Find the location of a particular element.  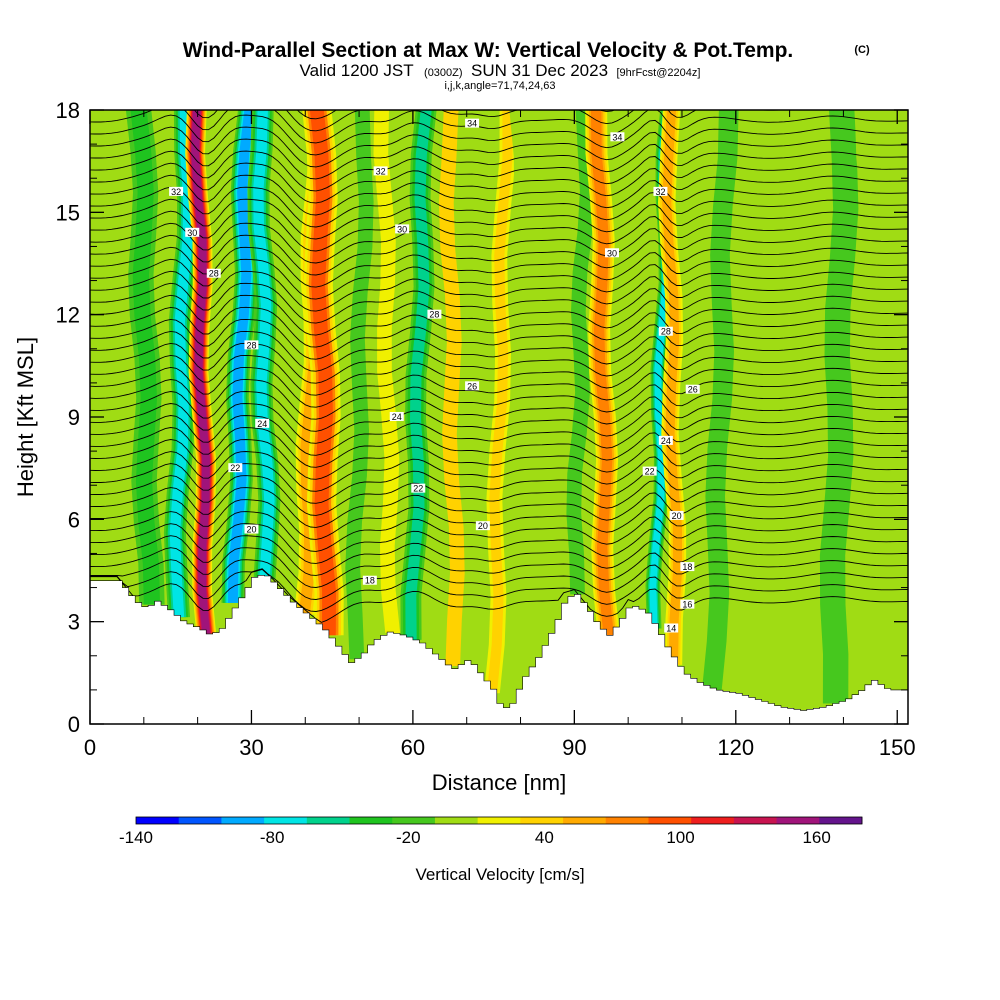

colorbar-tick-label: -20 is located at coordinates (408, 837).